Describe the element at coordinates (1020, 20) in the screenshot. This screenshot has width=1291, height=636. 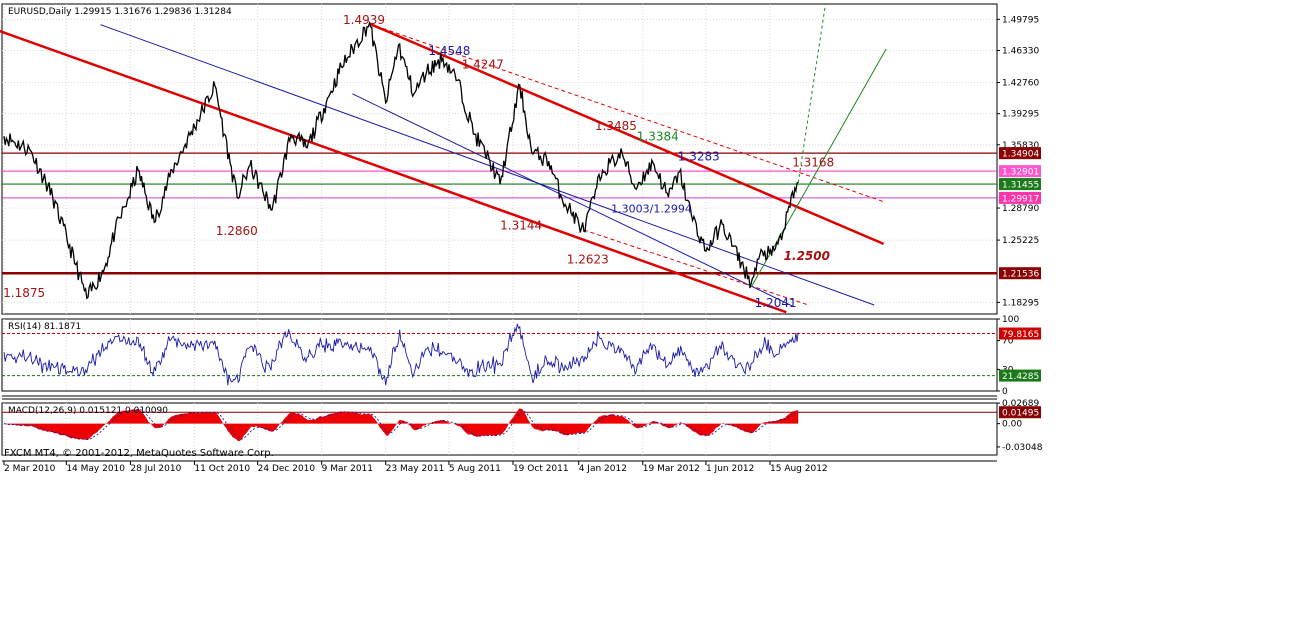
I see `price-tick-label: 1.49795` at that location.